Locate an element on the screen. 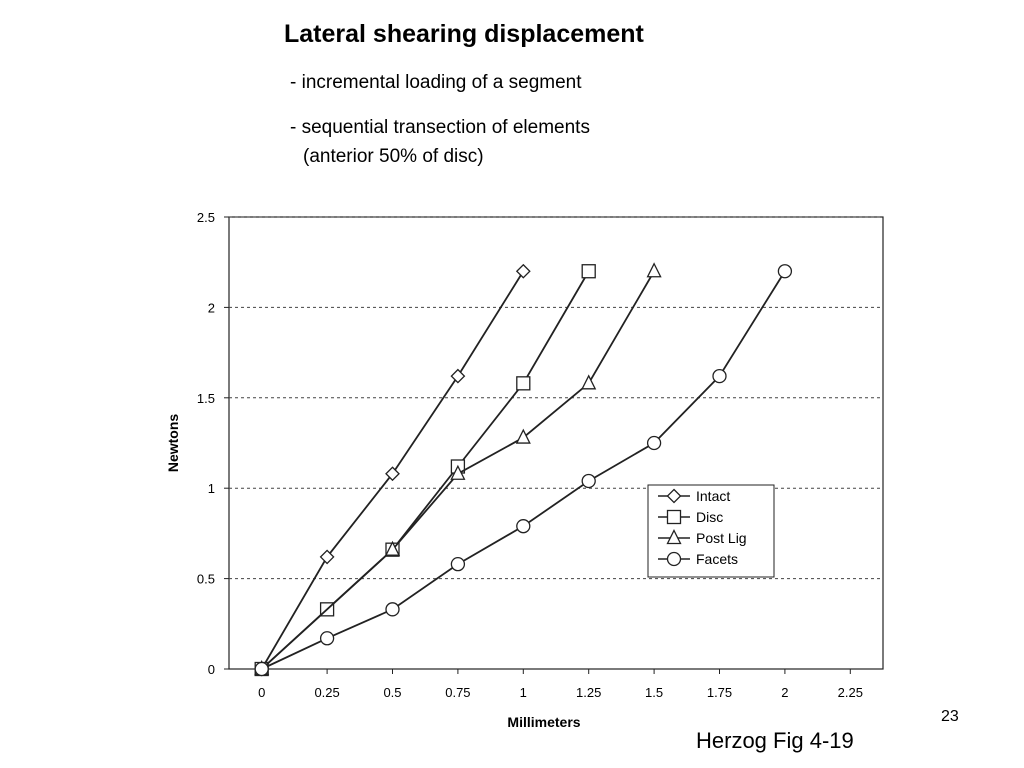  x-tick-label: 0.25 is located at coordinates (326, 692).